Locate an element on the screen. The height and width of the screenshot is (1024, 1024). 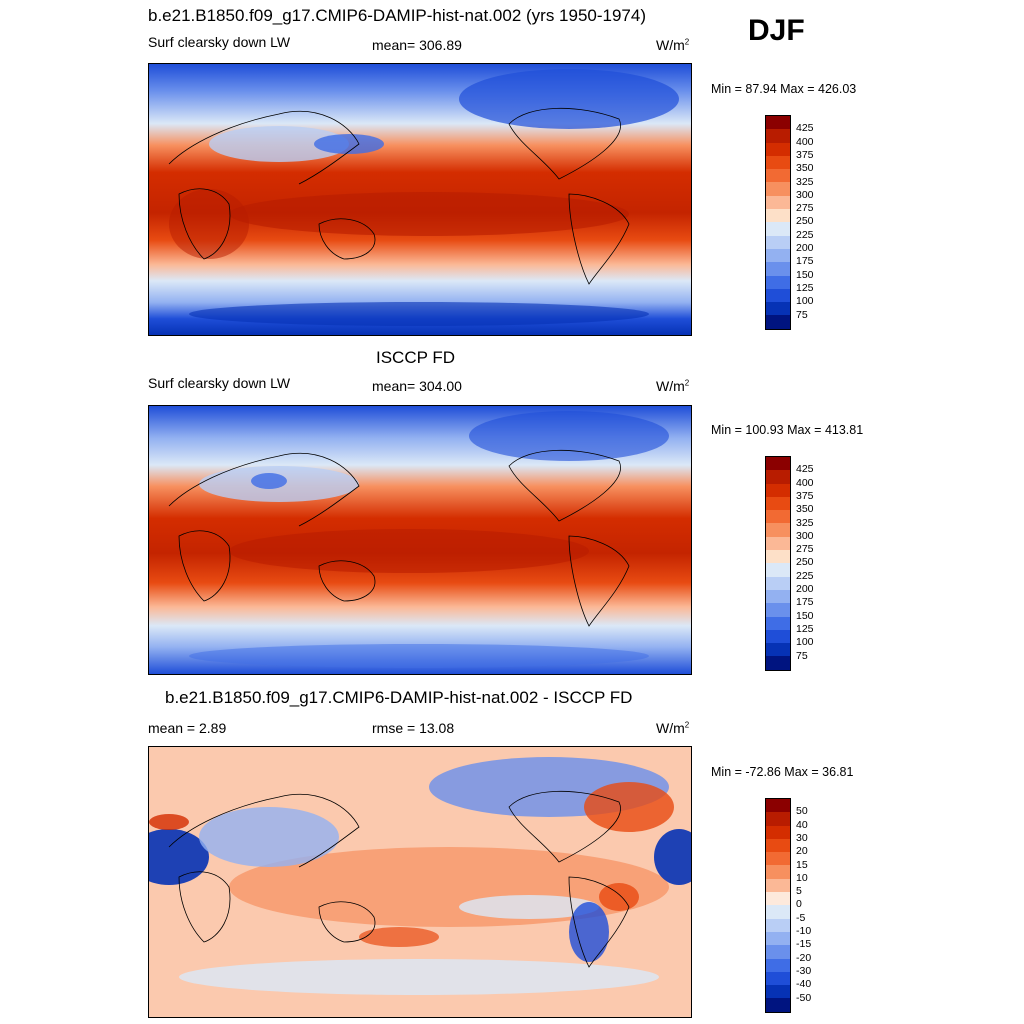
panel-3-unit-label: W/m2 is located at coordinates (673, 728).